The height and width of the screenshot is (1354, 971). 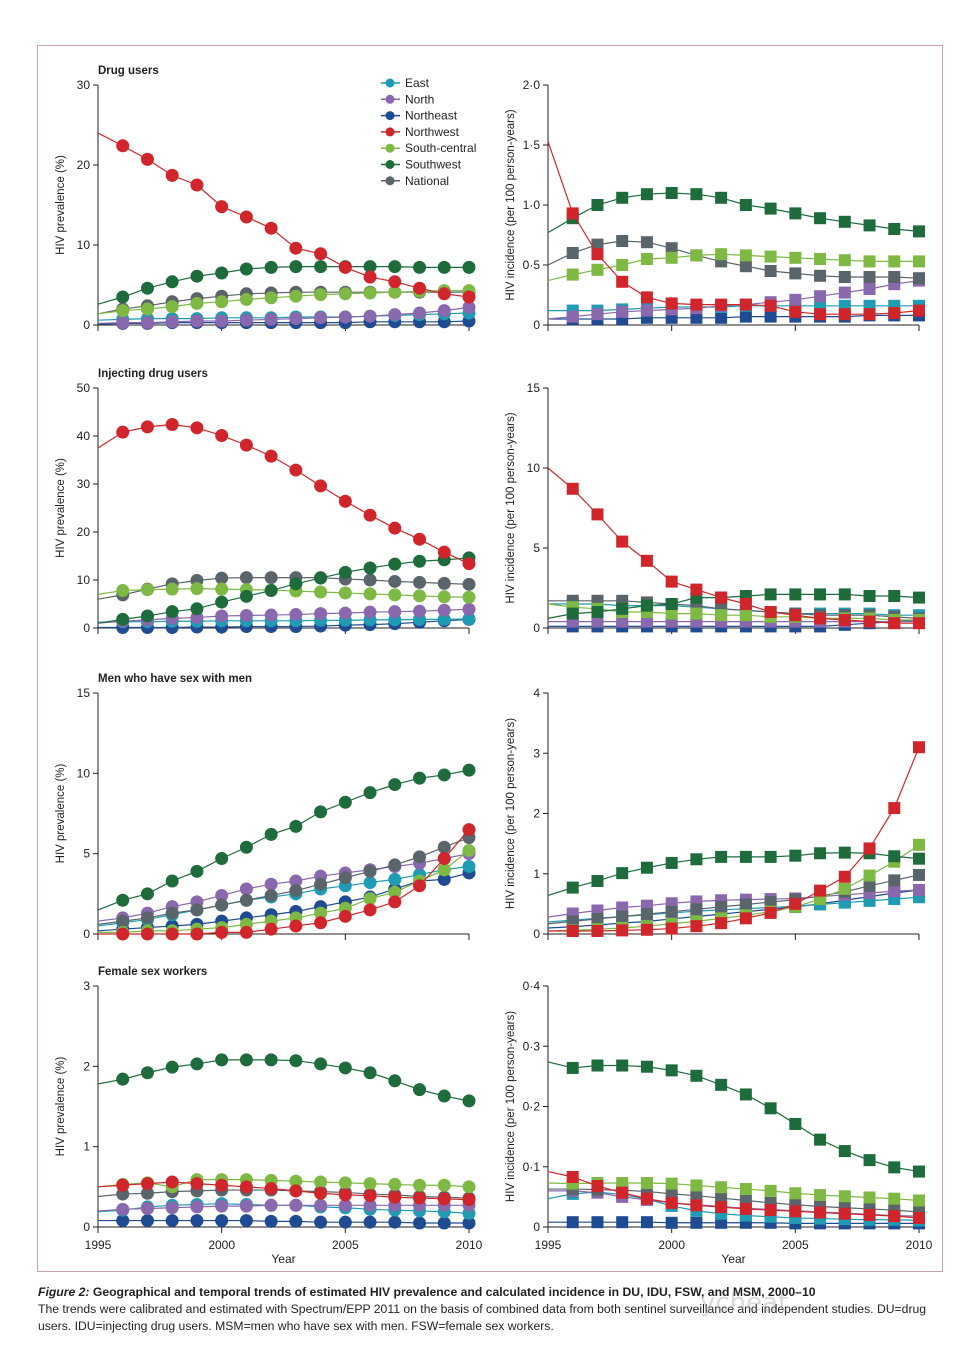 I want to click on legend-label: Northwest, so click(x=432, y=132).